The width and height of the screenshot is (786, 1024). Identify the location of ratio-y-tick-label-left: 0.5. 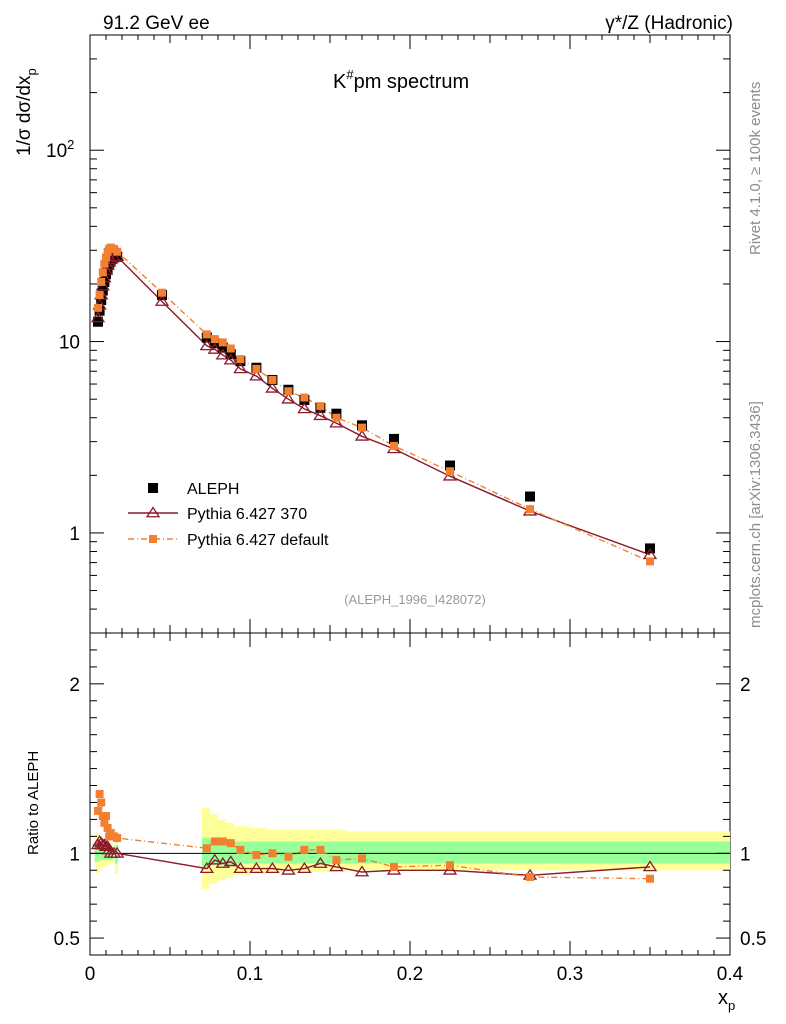
(67, 939).